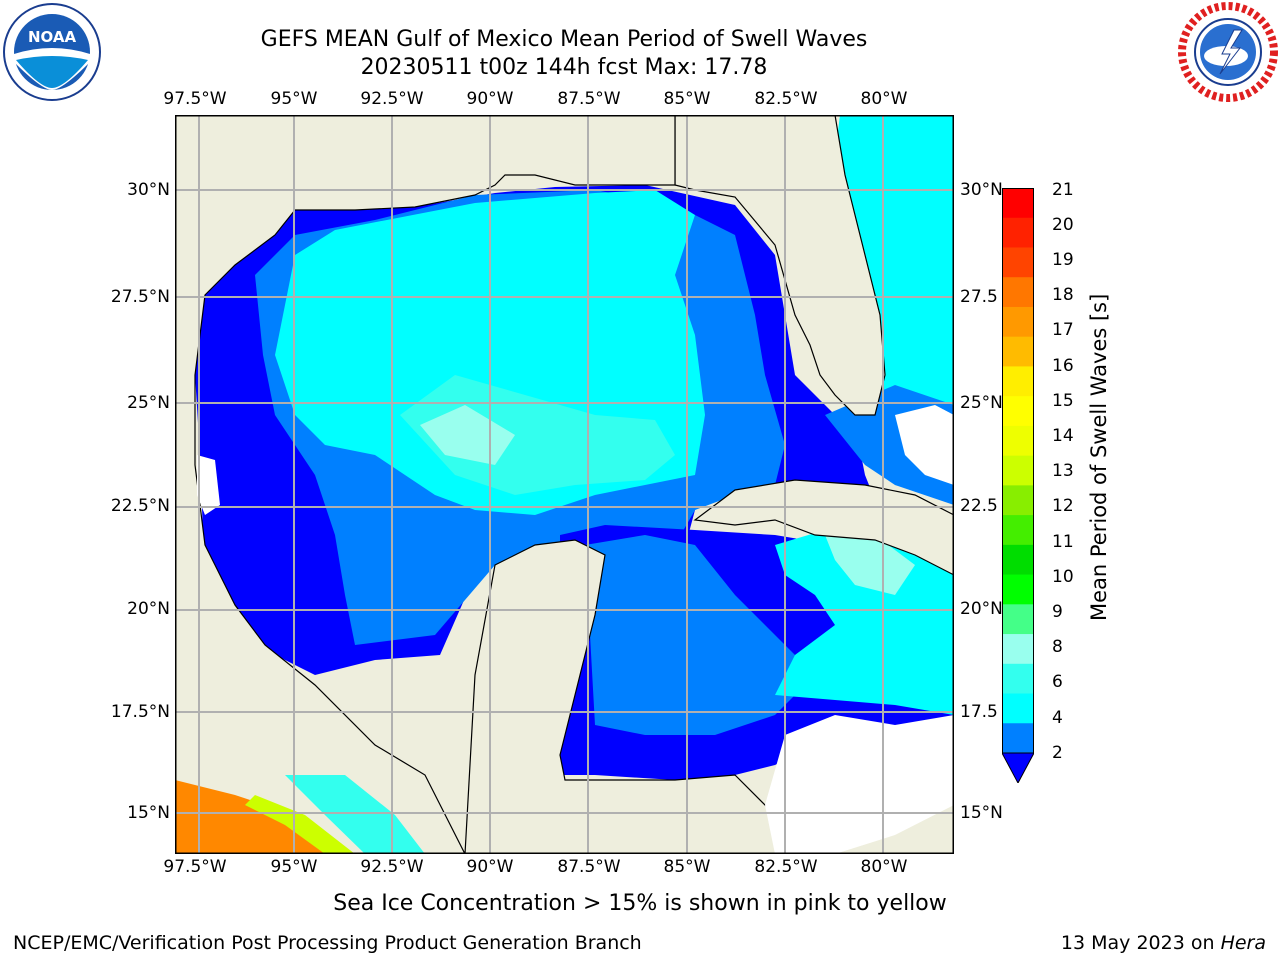 The image size is (1280, 960). Describe the element at coordinates (1057, 753) in the screenshot. I see `colorbar-tick-label: 2` at that location.